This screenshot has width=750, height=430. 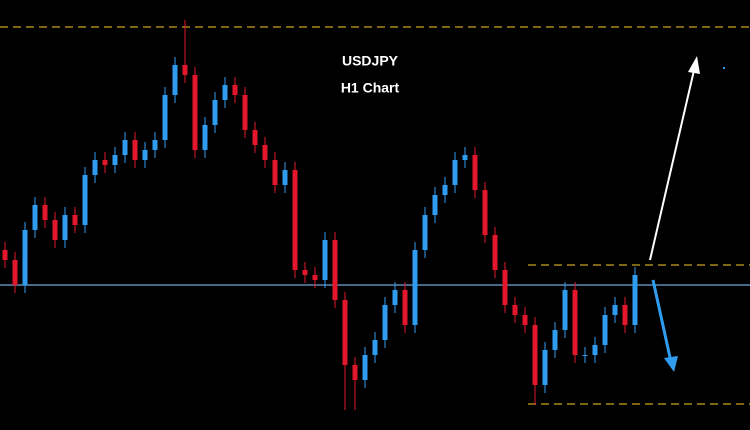 What do you see at coordinates (671, 364) in the screenshot?
I see `down-arrow-head` at bounding box center [671, 364].